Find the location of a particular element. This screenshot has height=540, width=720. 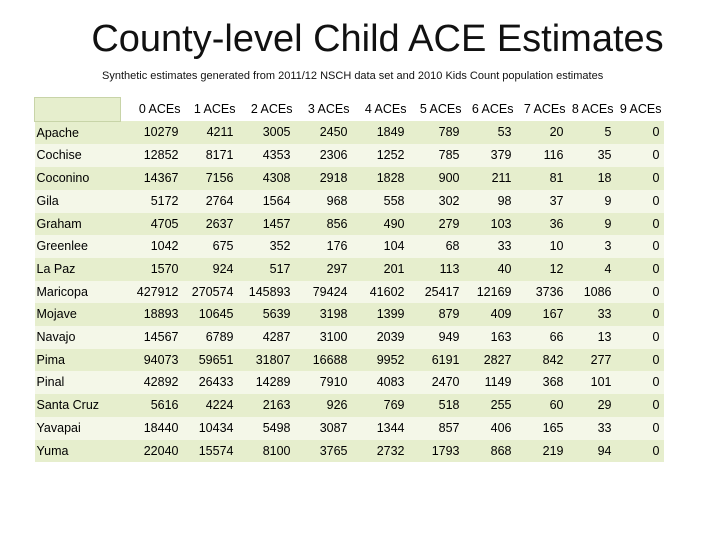

table-cell: 1570 is located at coordinates (164, 268).